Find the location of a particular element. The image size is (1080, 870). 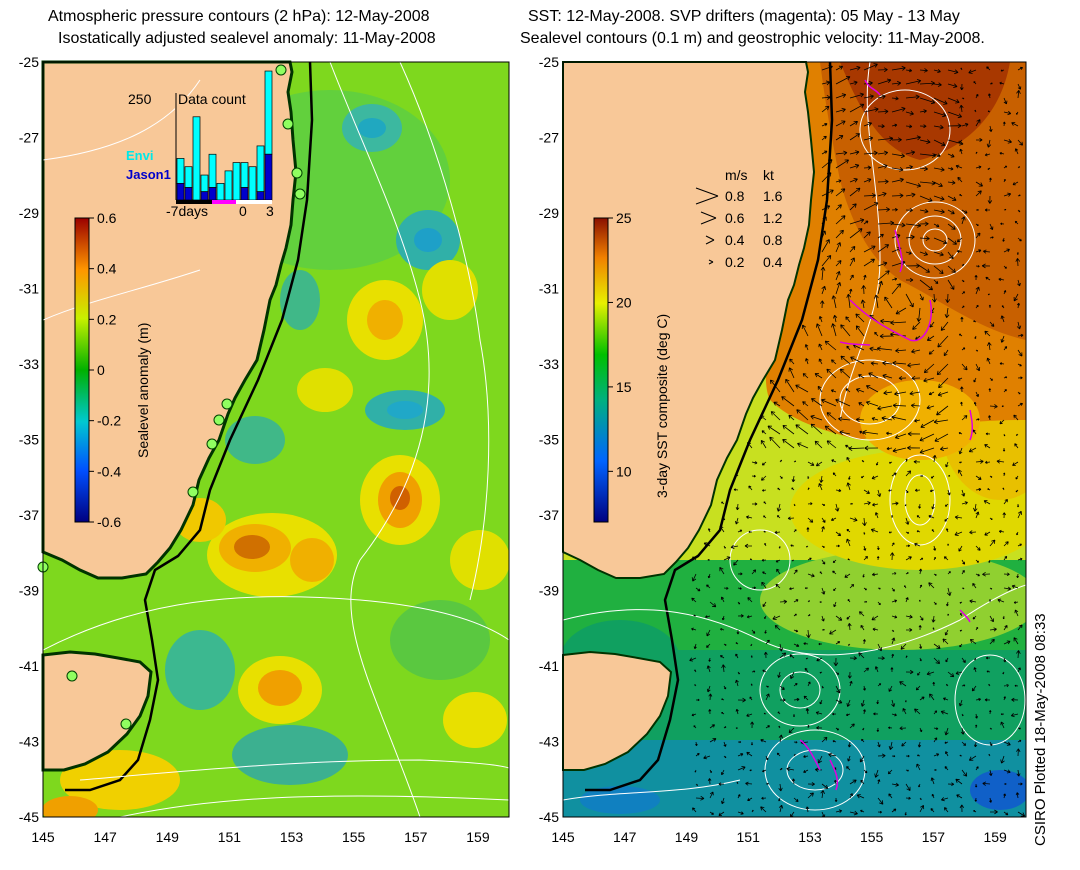

right-lat-tick--27: -27 is located at coordinates (549, 138).